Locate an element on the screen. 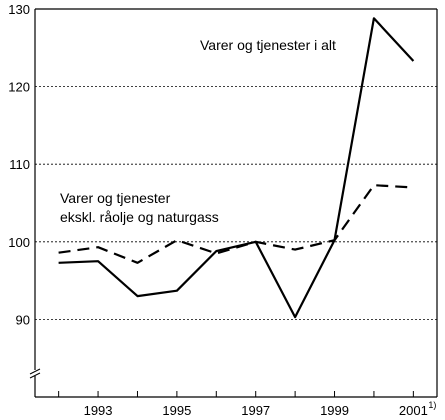  y-tick-labels: 90 100 110 120 130 is located at coordinates (19, 164).